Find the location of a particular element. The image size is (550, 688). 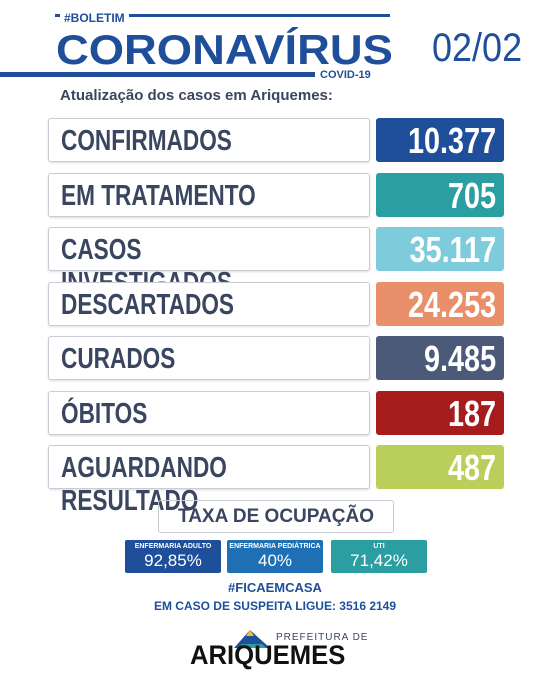

row-label: EM TRATAMENTO is located at coordinates (158, 195).